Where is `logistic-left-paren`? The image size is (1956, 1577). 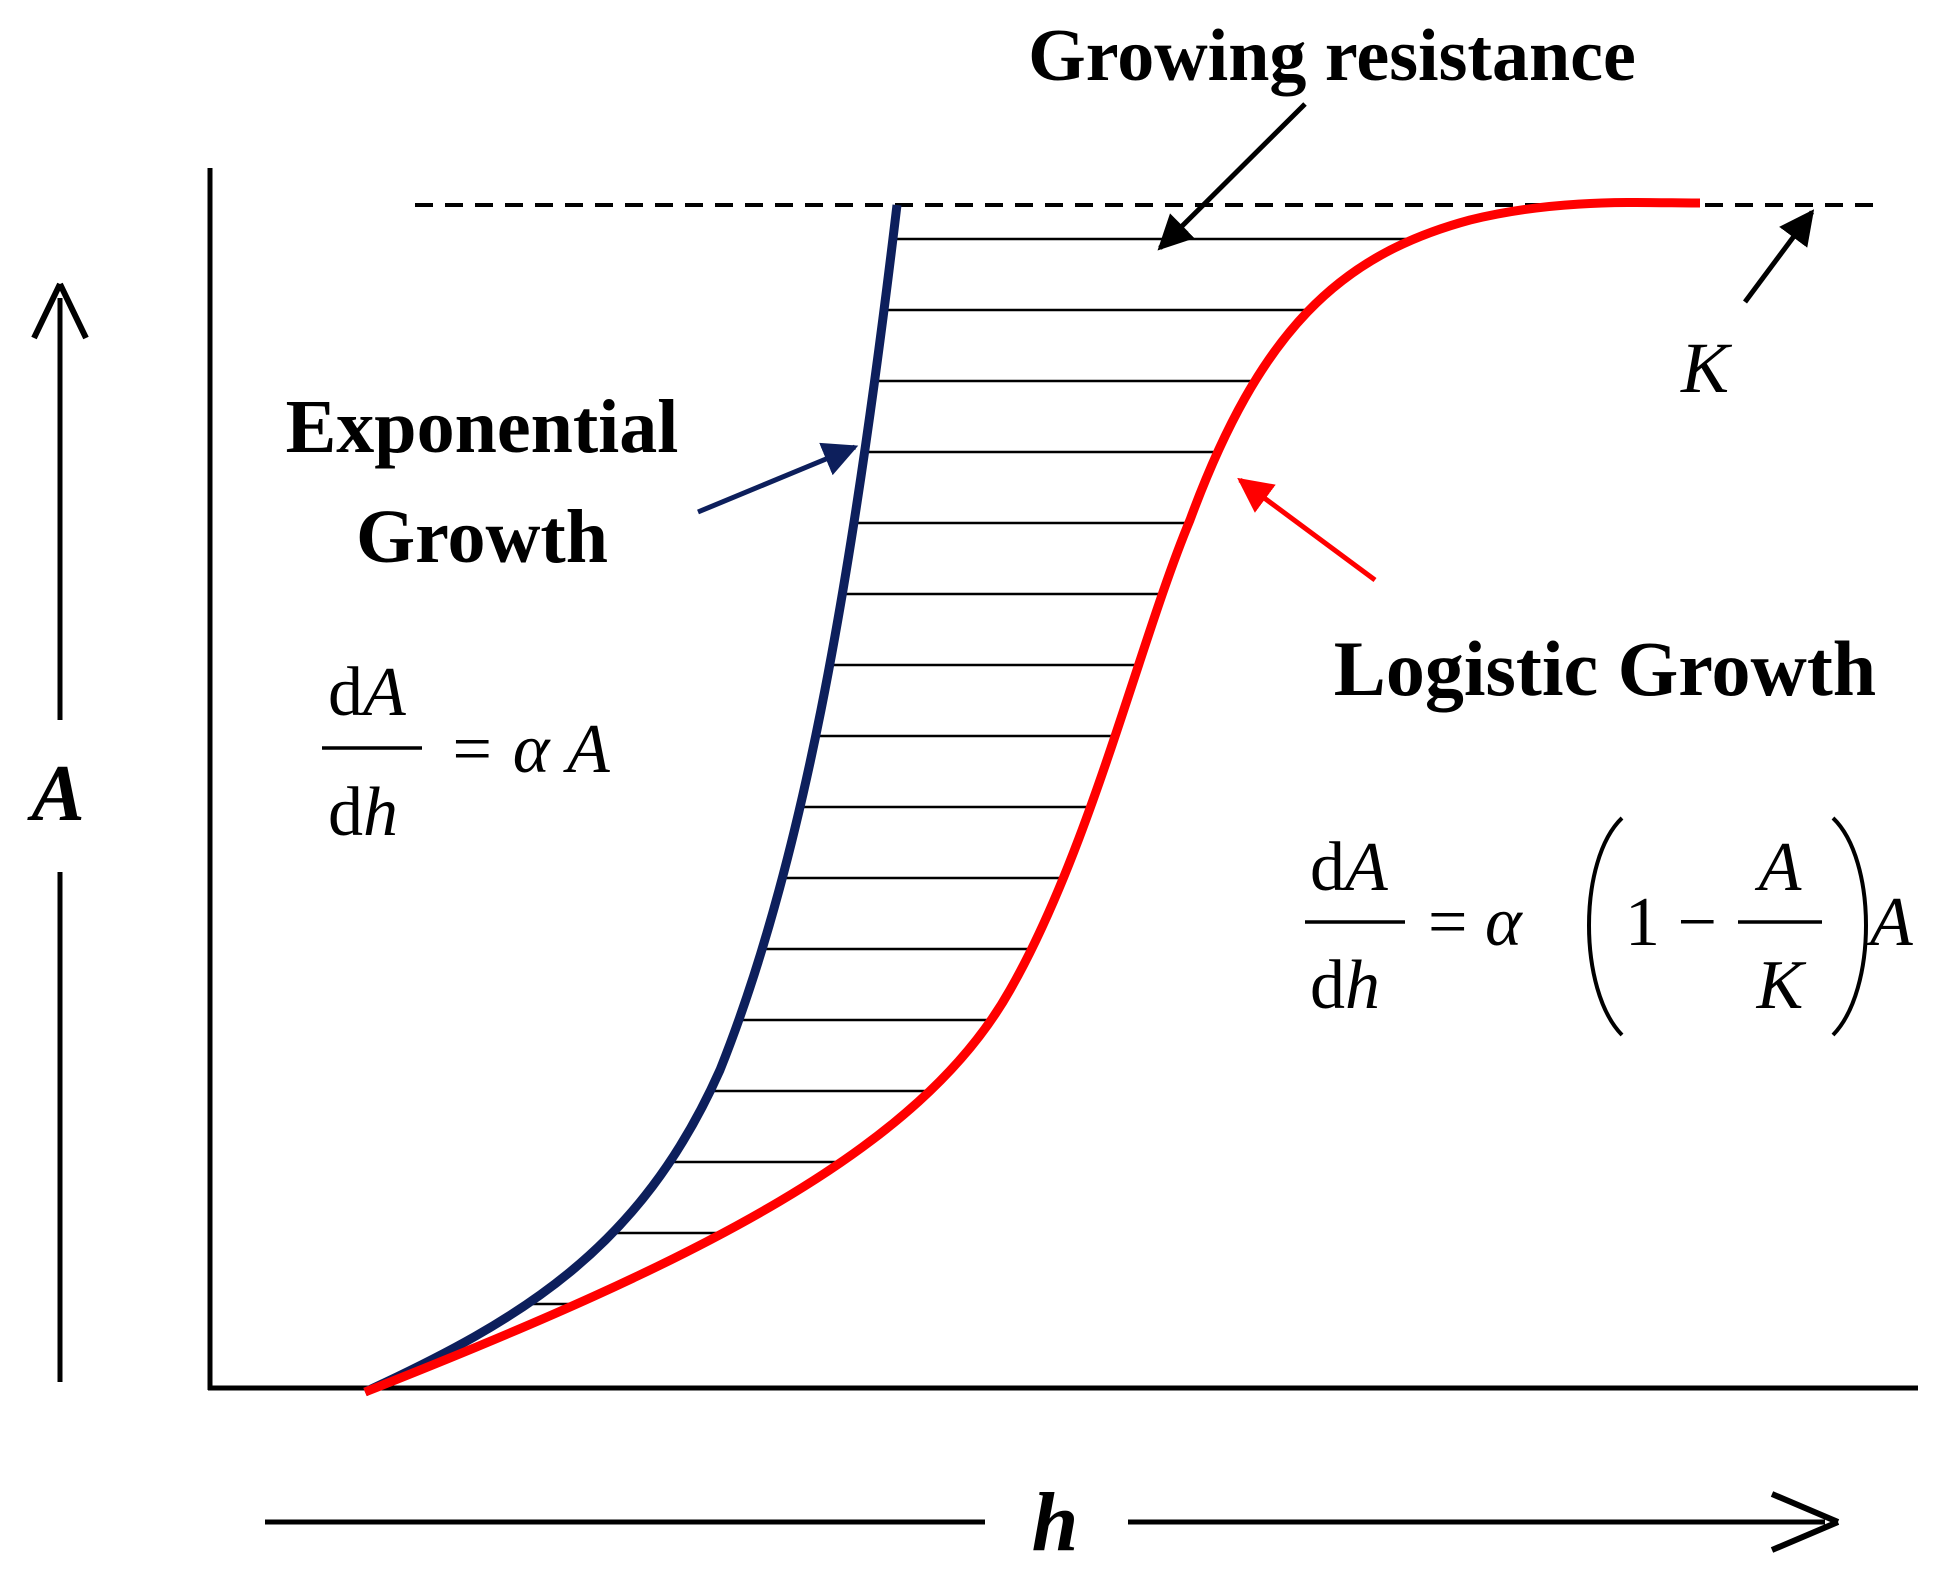 logistic-left-paren is located at coordinates (1605, 926).